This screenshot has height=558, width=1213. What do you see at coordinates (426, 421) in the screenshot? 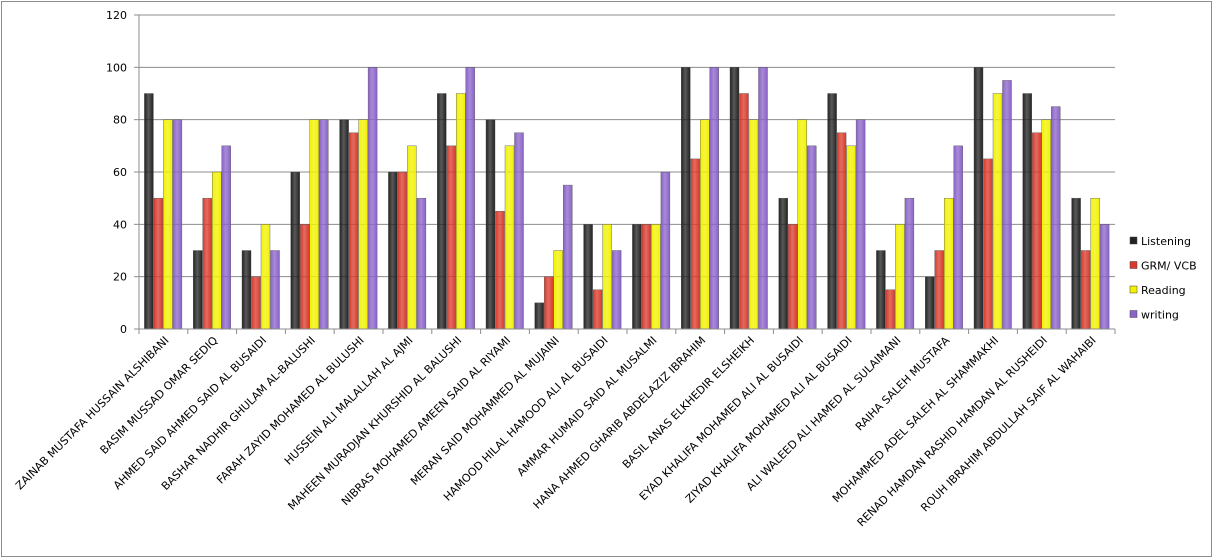
I see `x-tick-label: NIBRAS MOHAMED AMEEN SAID AL RIYAMI` at bounding box center [426, 421].